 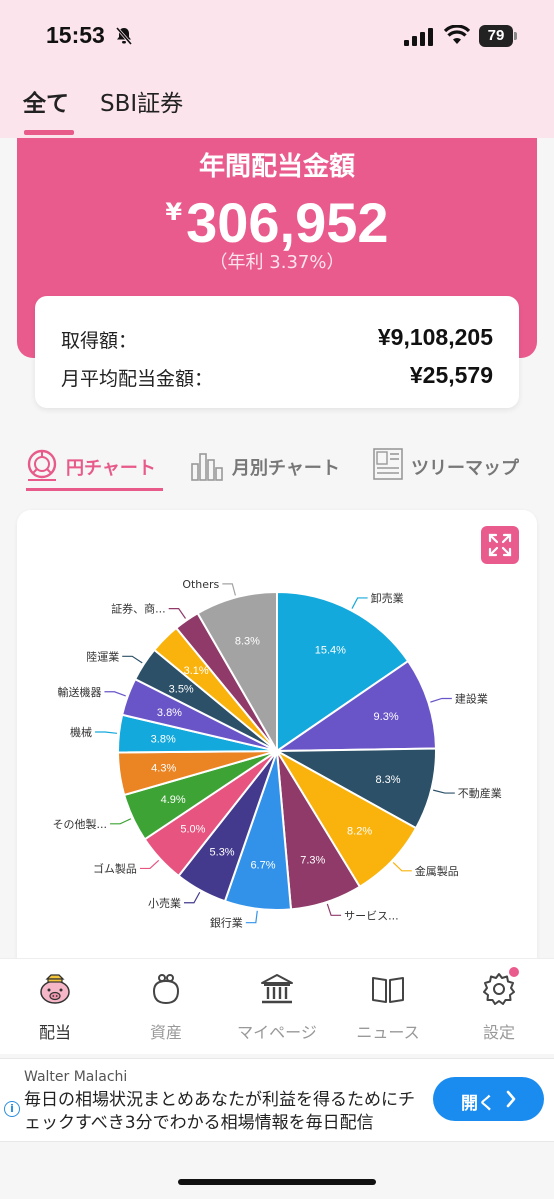 What do you see at coordinates (451, 375) in the screenshot?
I see `monthly-value: ¥25,579` at bounding box center [451, 375].